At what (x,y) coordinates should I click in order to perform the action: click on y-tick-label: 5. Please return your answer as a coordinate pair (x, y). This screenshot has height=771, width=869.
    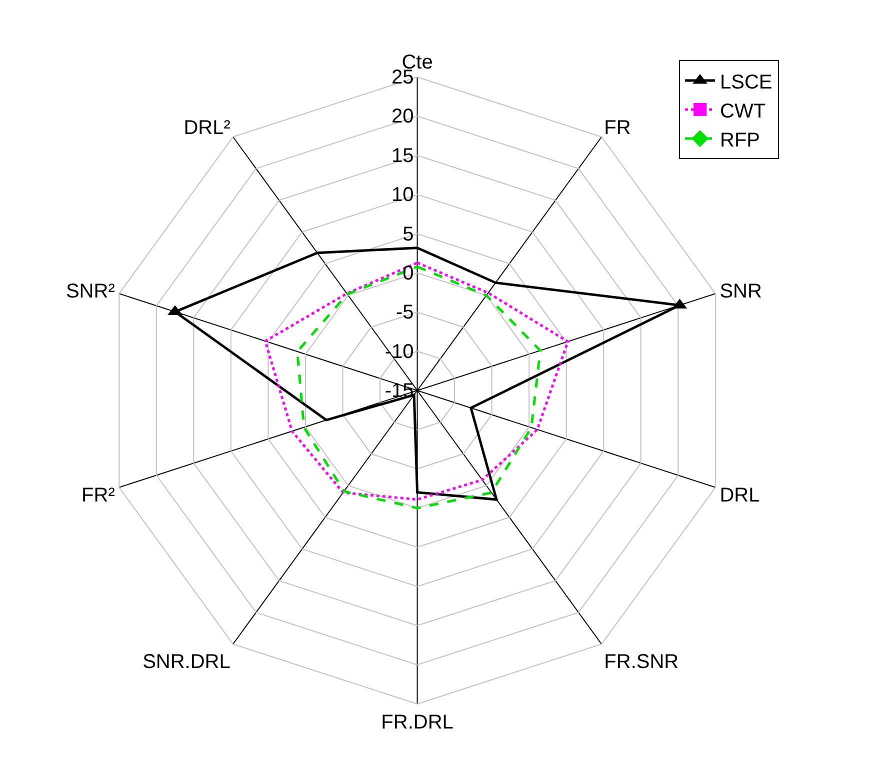
    Looking at the image, I should click on (408, 234).